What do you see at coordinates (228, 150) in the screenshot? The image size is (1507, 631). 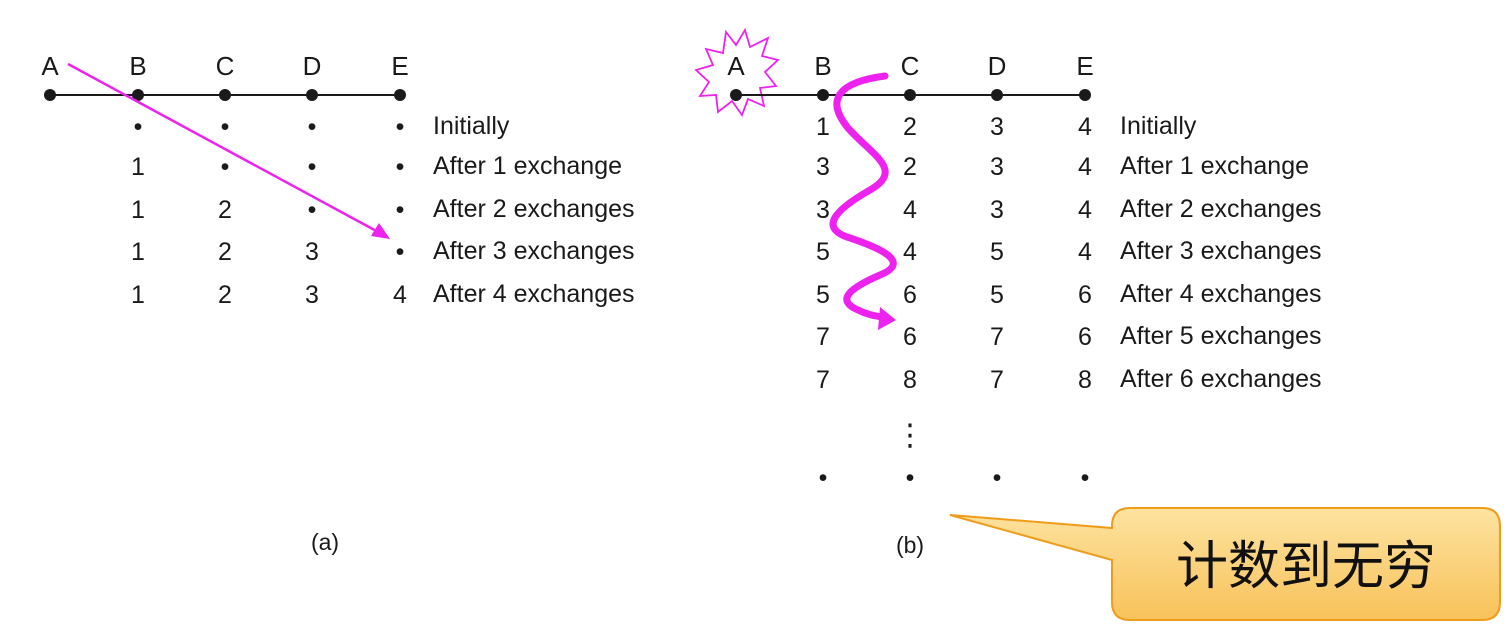 I see `panel-a-propagation-arrow` at bounding box center [228, 150].